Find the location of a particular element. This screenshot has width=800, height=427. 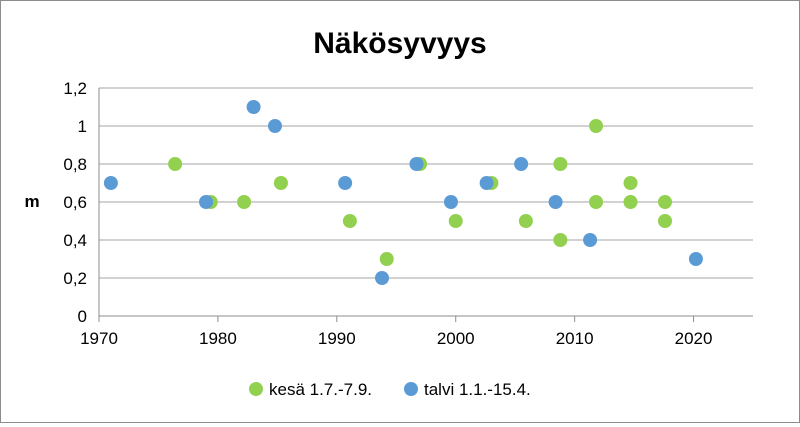

x-tick-label: 2010 is located at coordinates (575, 338).